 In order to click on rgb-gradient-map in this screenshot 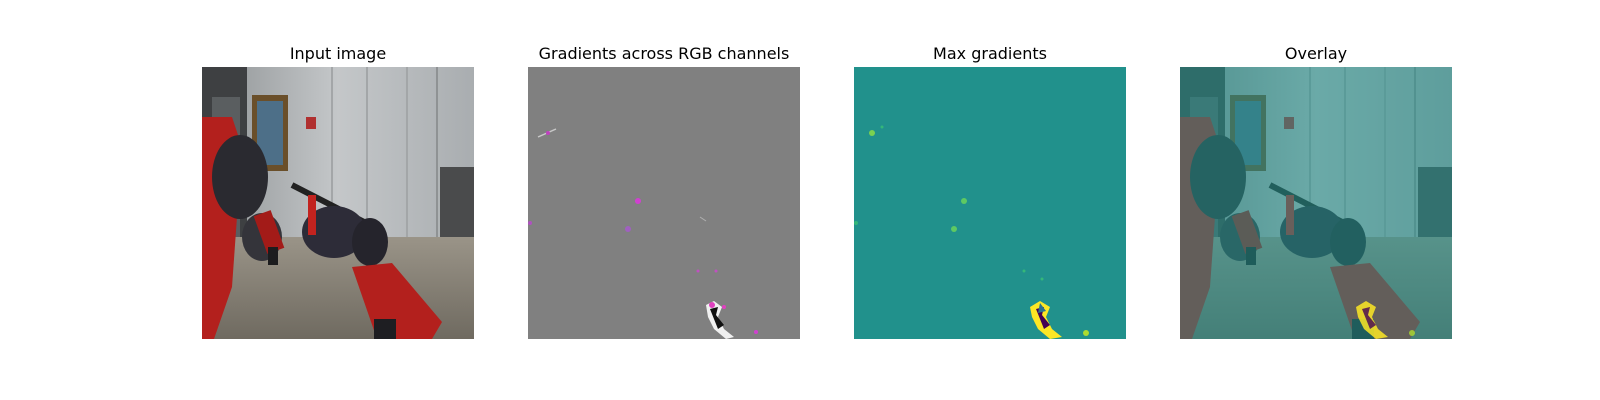, I will do `click(664, 203)`.